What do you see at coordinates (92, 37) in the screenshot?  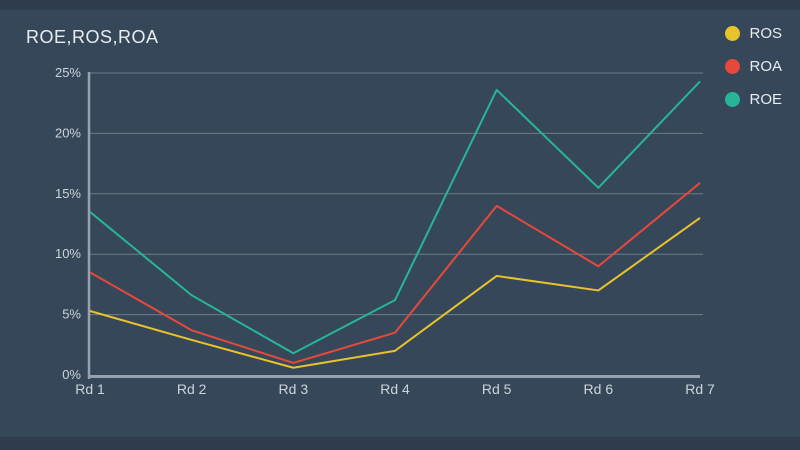 I see `chart-title: ROE,ROS,ROA` at bounding box center [92, 37].